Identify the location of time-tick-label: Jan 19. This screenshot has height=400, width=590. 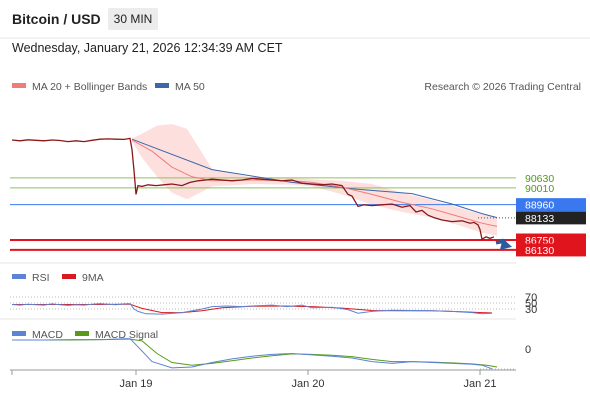
(135, 384).